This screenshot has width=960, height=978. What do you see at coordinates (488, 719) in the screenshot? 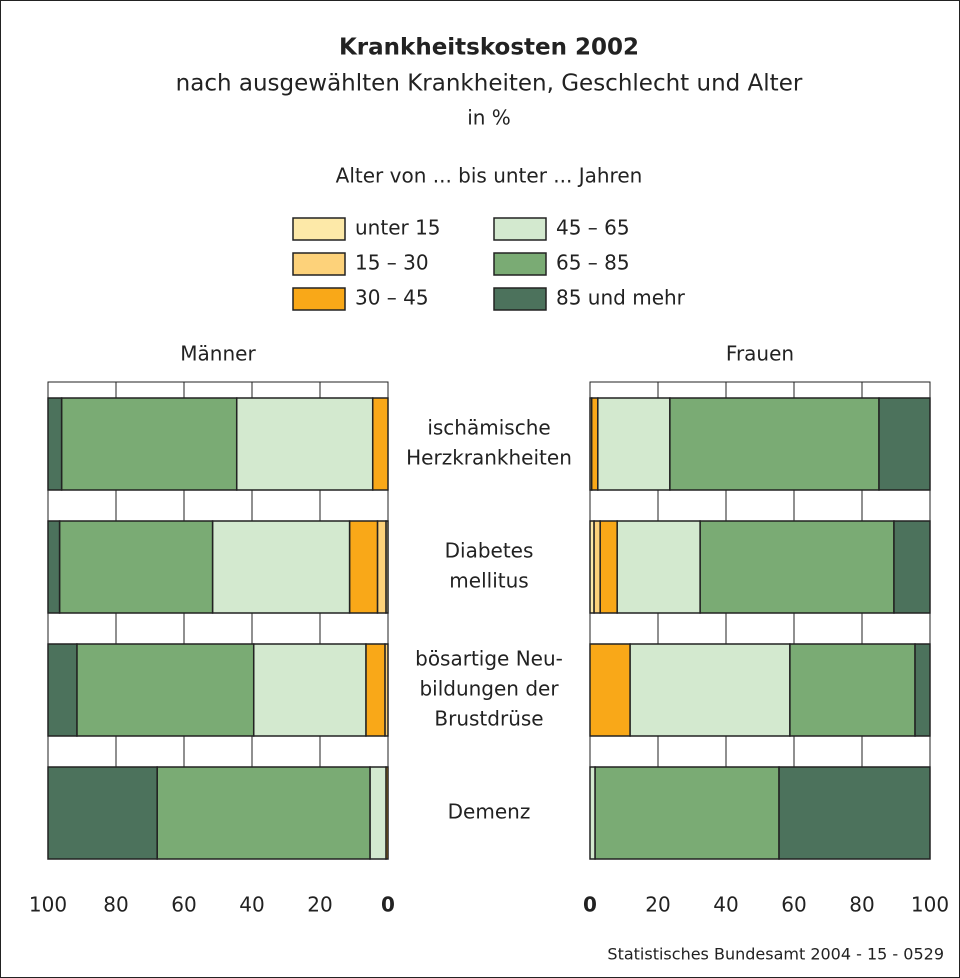
I see `category-label: Brustdrüse` at bounding box center [488, 719].